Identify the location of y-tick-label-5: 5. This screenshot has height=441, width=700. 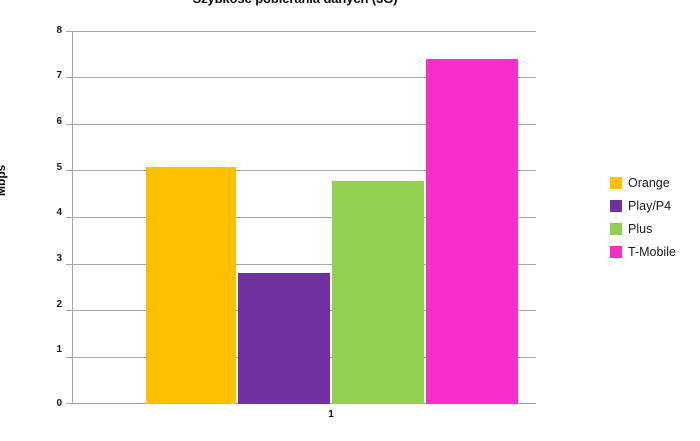
(59, 167).